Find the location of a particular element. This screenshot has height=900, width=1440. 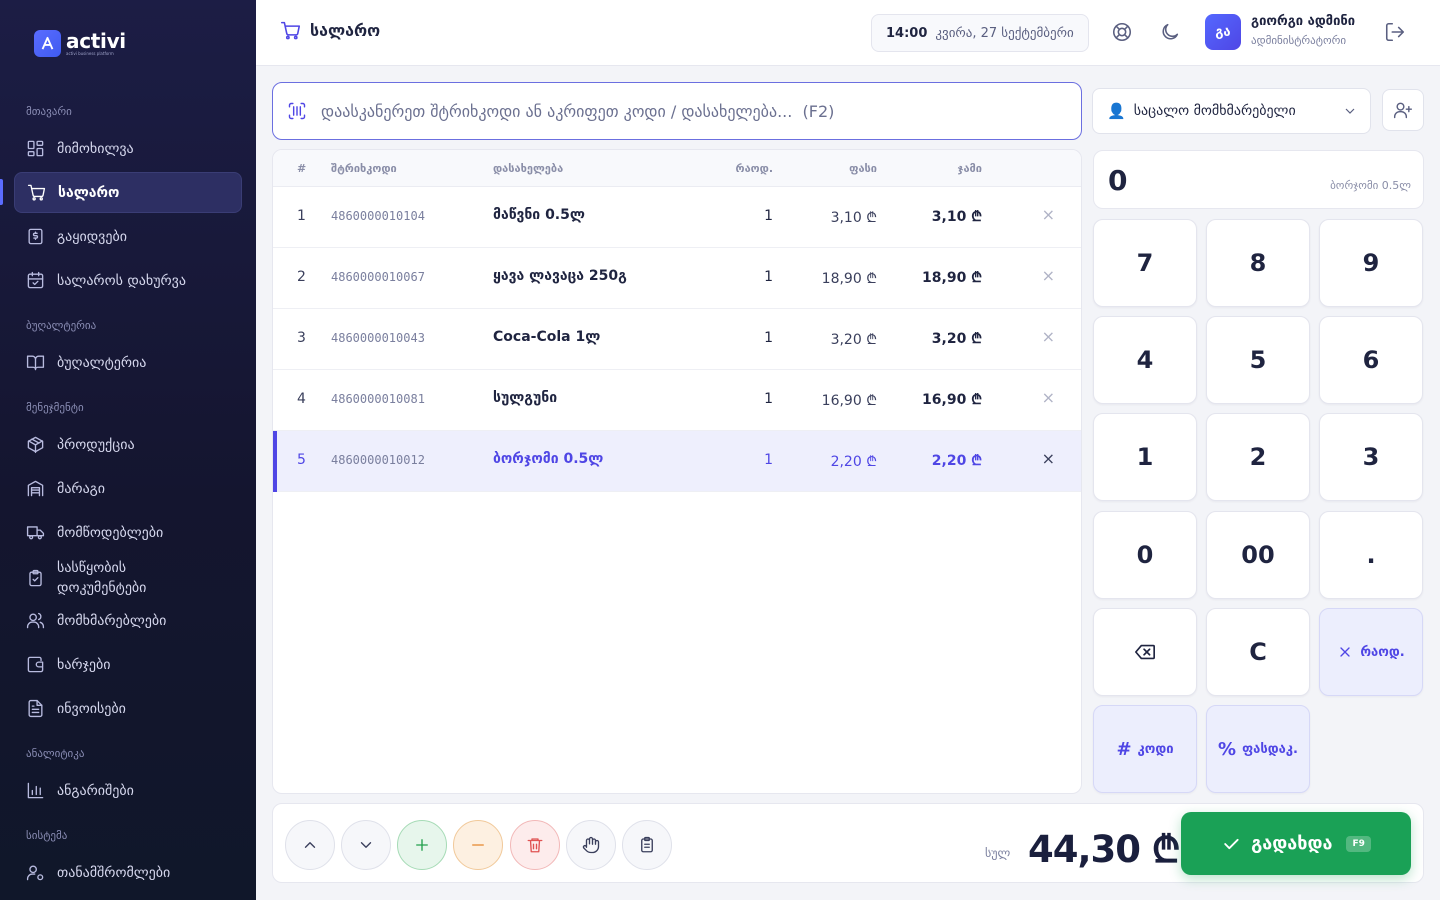

increase-qty-button is located at coordinates (422, 845).